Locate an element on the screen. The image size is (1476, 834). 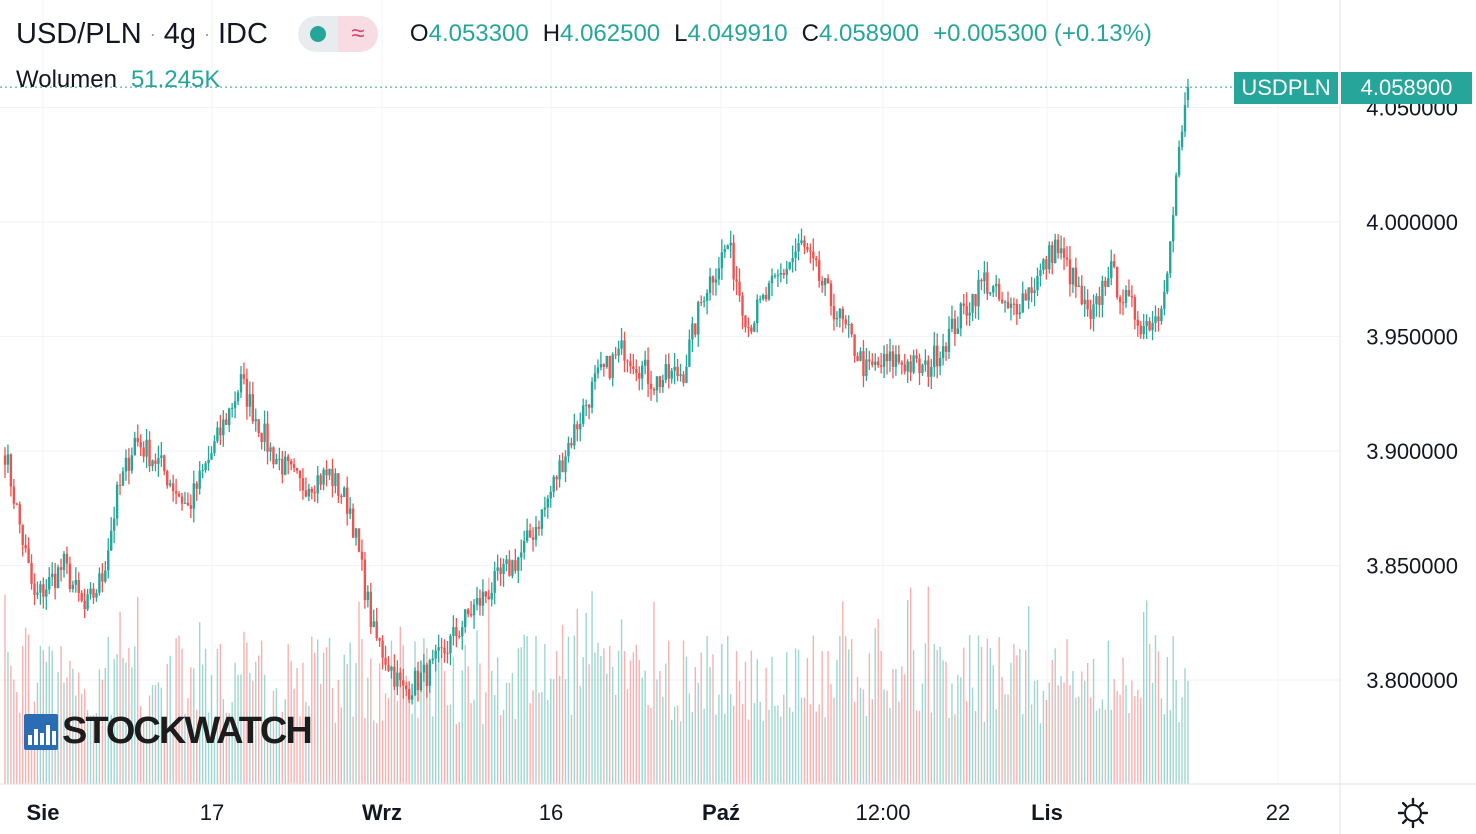
gear-icon is located at coordinates (1413, 813).